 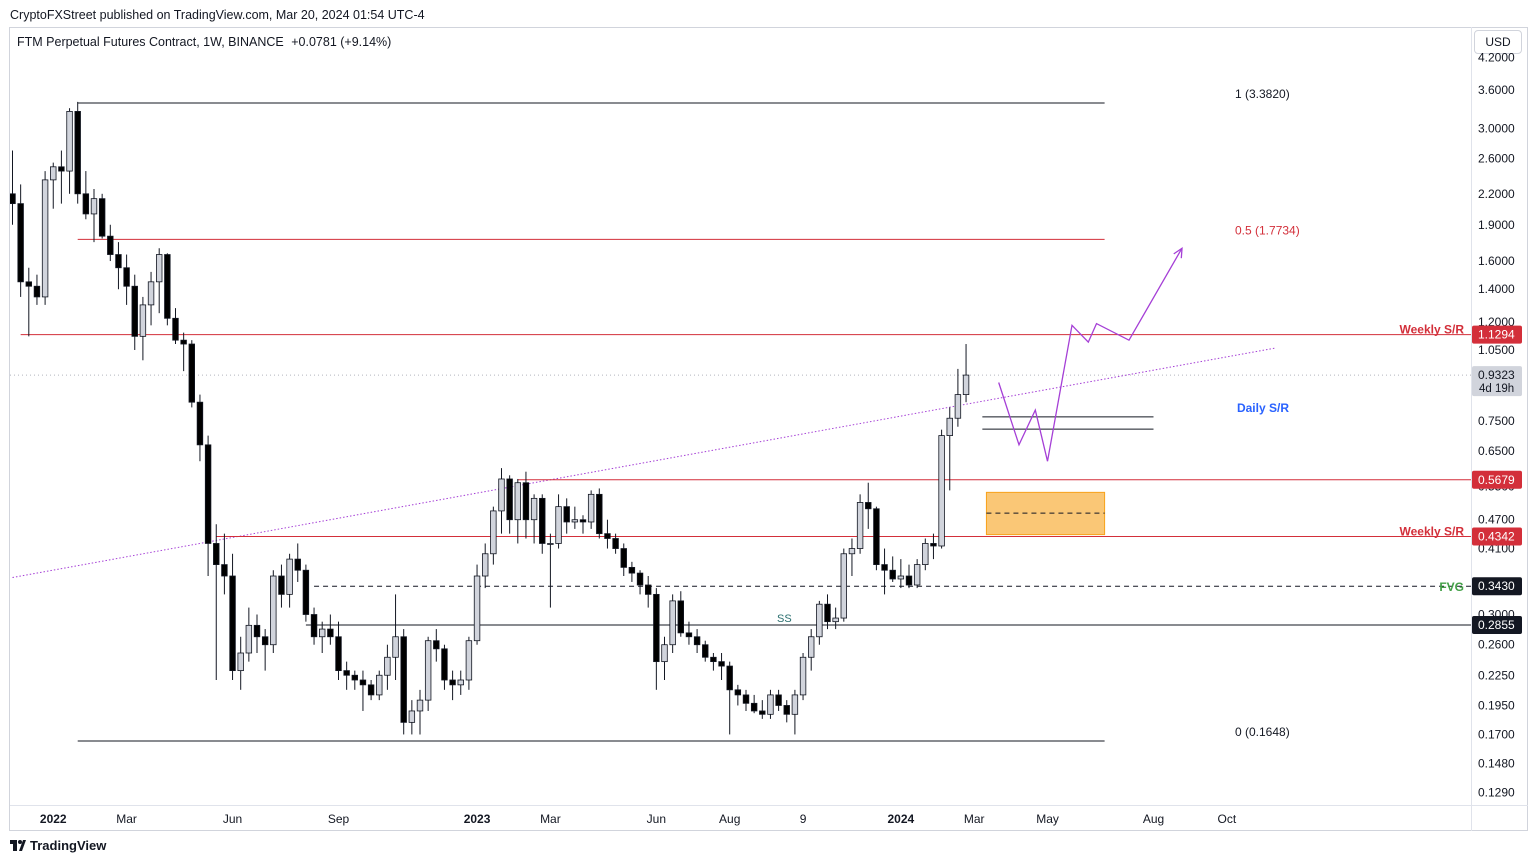 I want to click on tradingview-logo: TradingView, so click(x=58, y=845).